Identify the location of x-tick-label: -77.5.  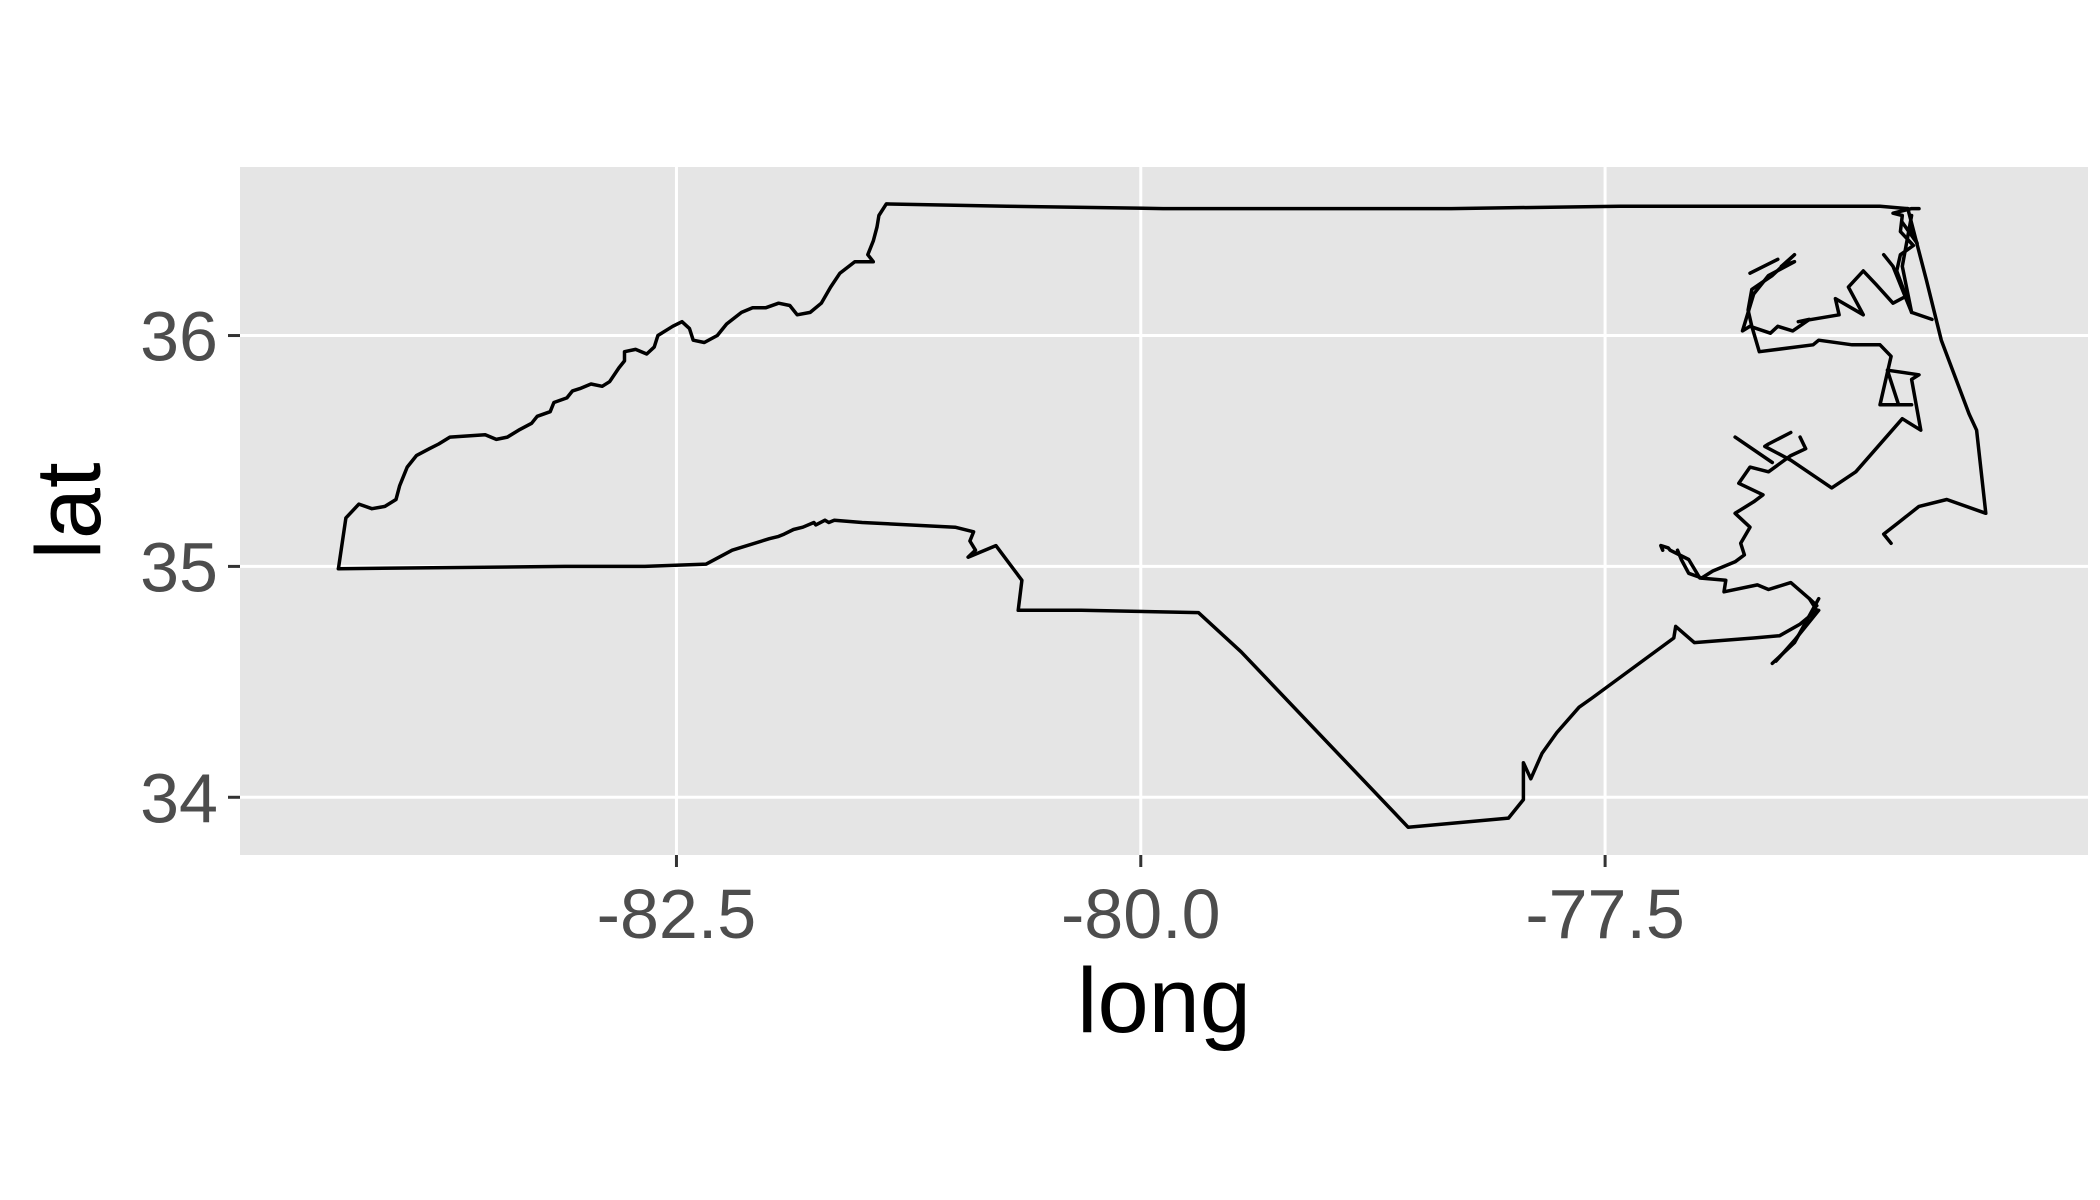
(1605, 914).